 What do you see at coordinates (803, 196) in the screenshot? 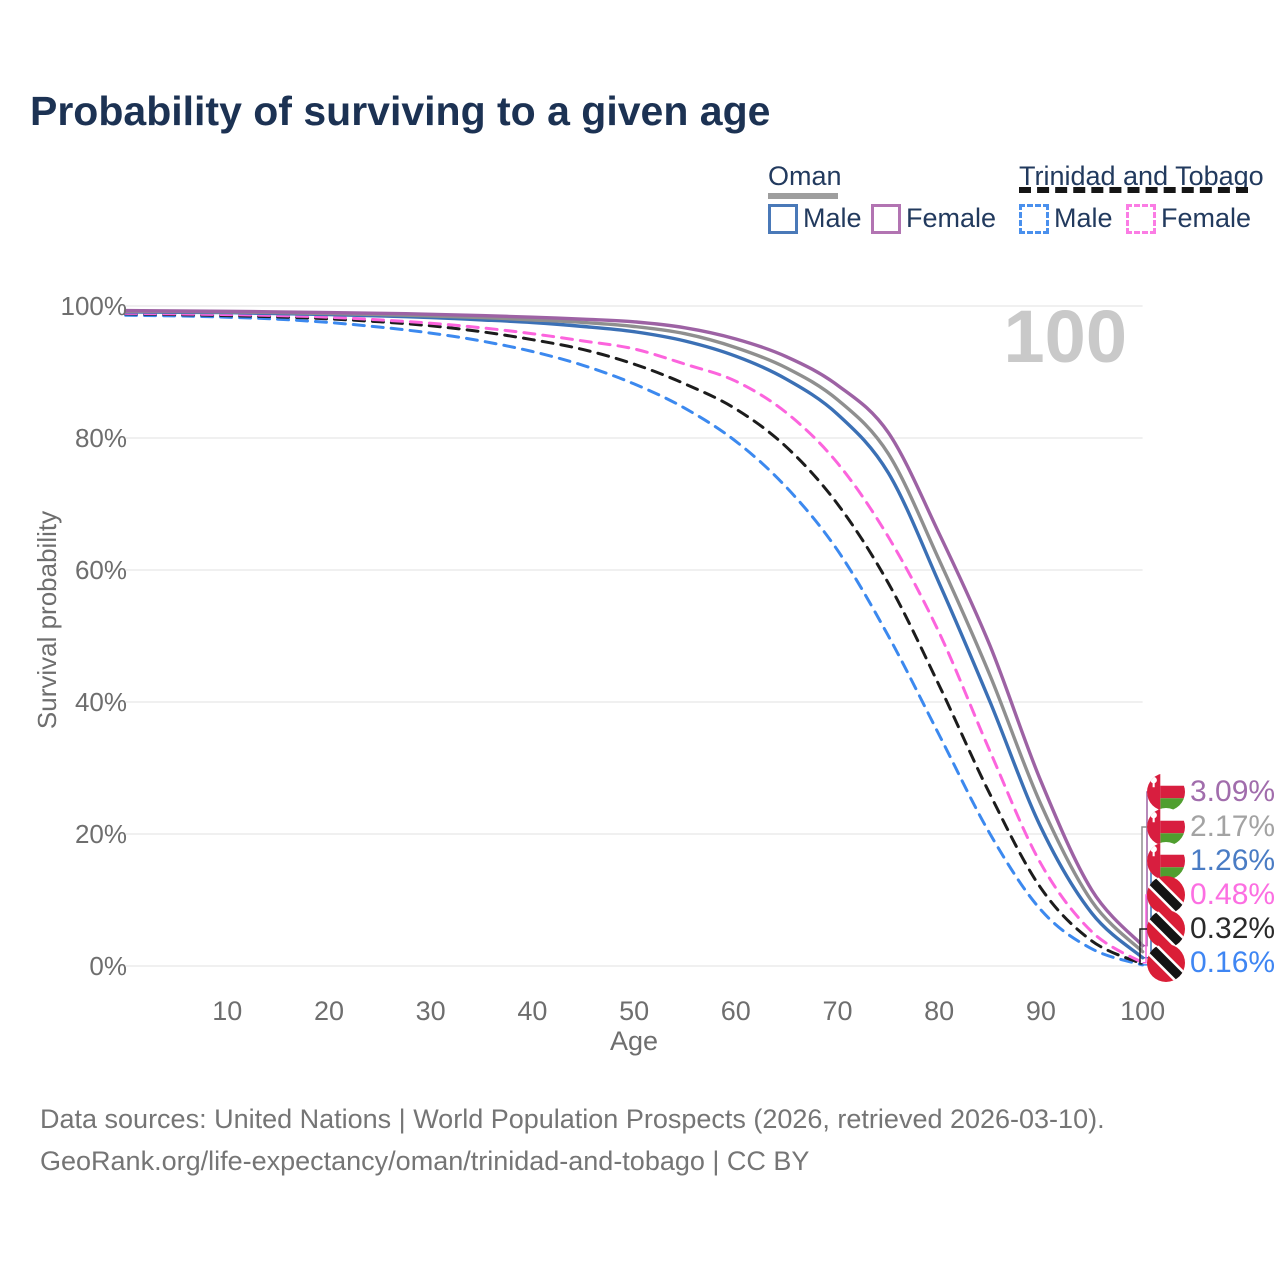
I see `oman-solid-line-key` at bounding box center [803, 196].